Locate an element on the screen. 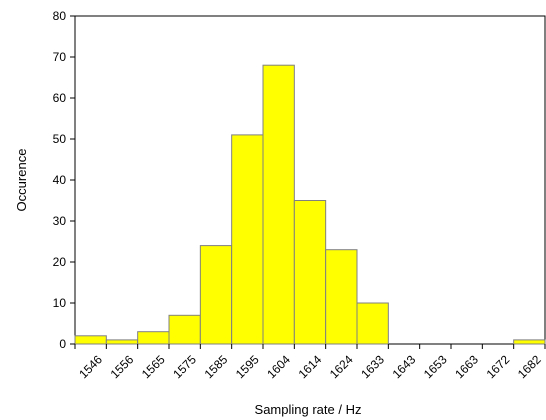  y-tick-label: 10 is located at coordinates (60, 303).